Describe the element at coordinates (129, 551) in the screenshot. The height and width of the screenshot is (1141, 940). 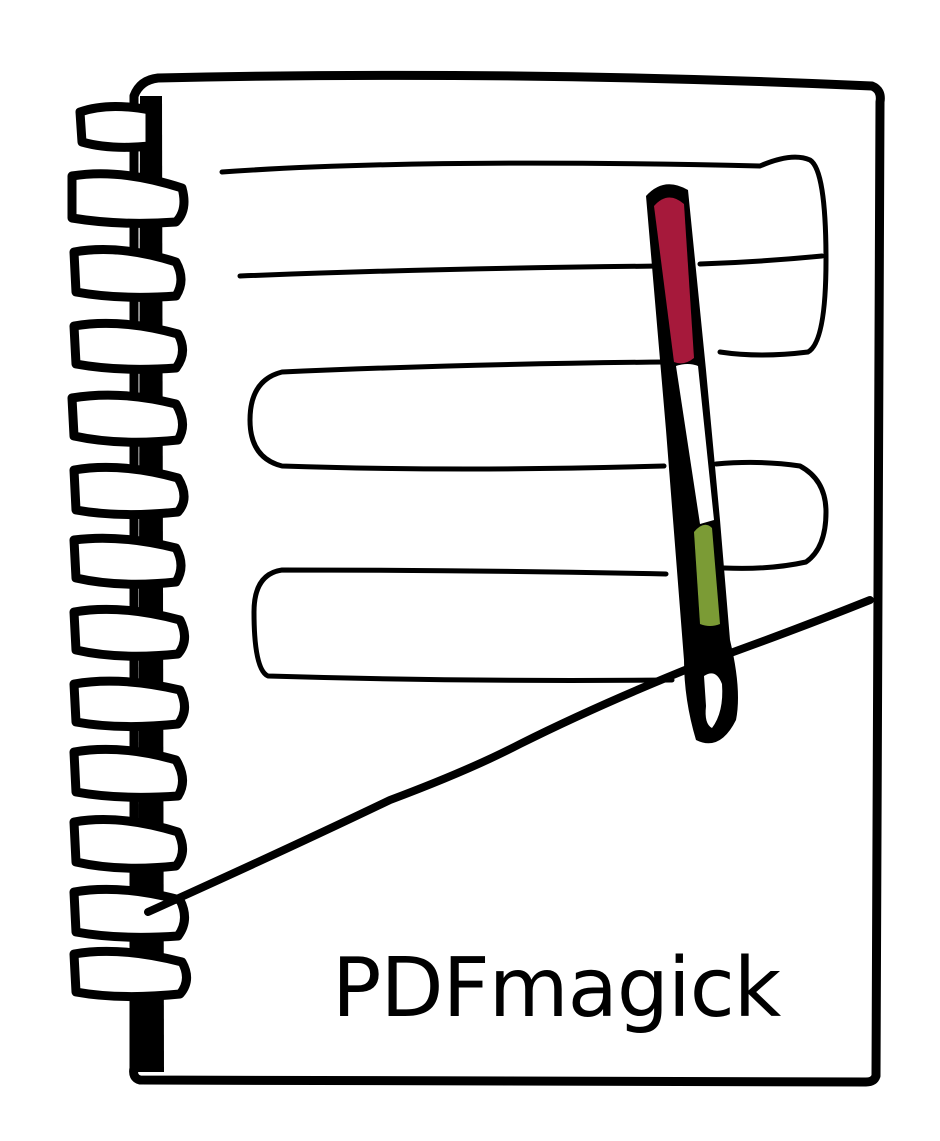
I see `spiral-rings` at that location.